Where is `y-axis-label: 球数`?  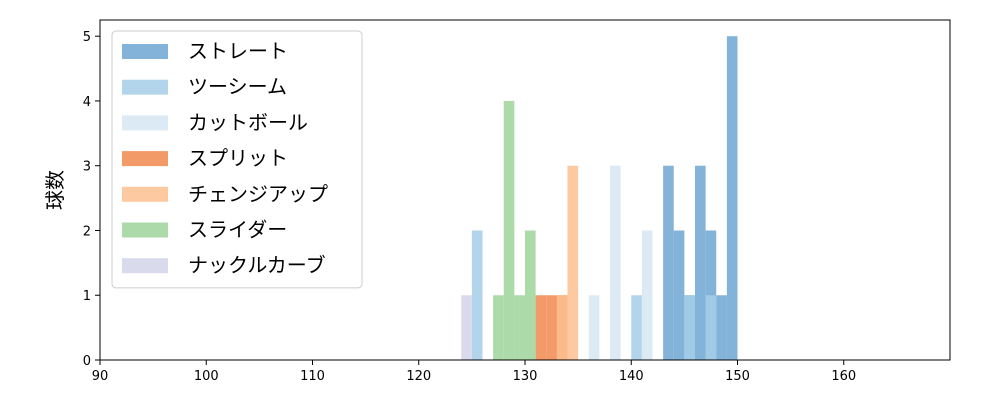 y-axis-label: 球数 is located at coordinates (55, 190).